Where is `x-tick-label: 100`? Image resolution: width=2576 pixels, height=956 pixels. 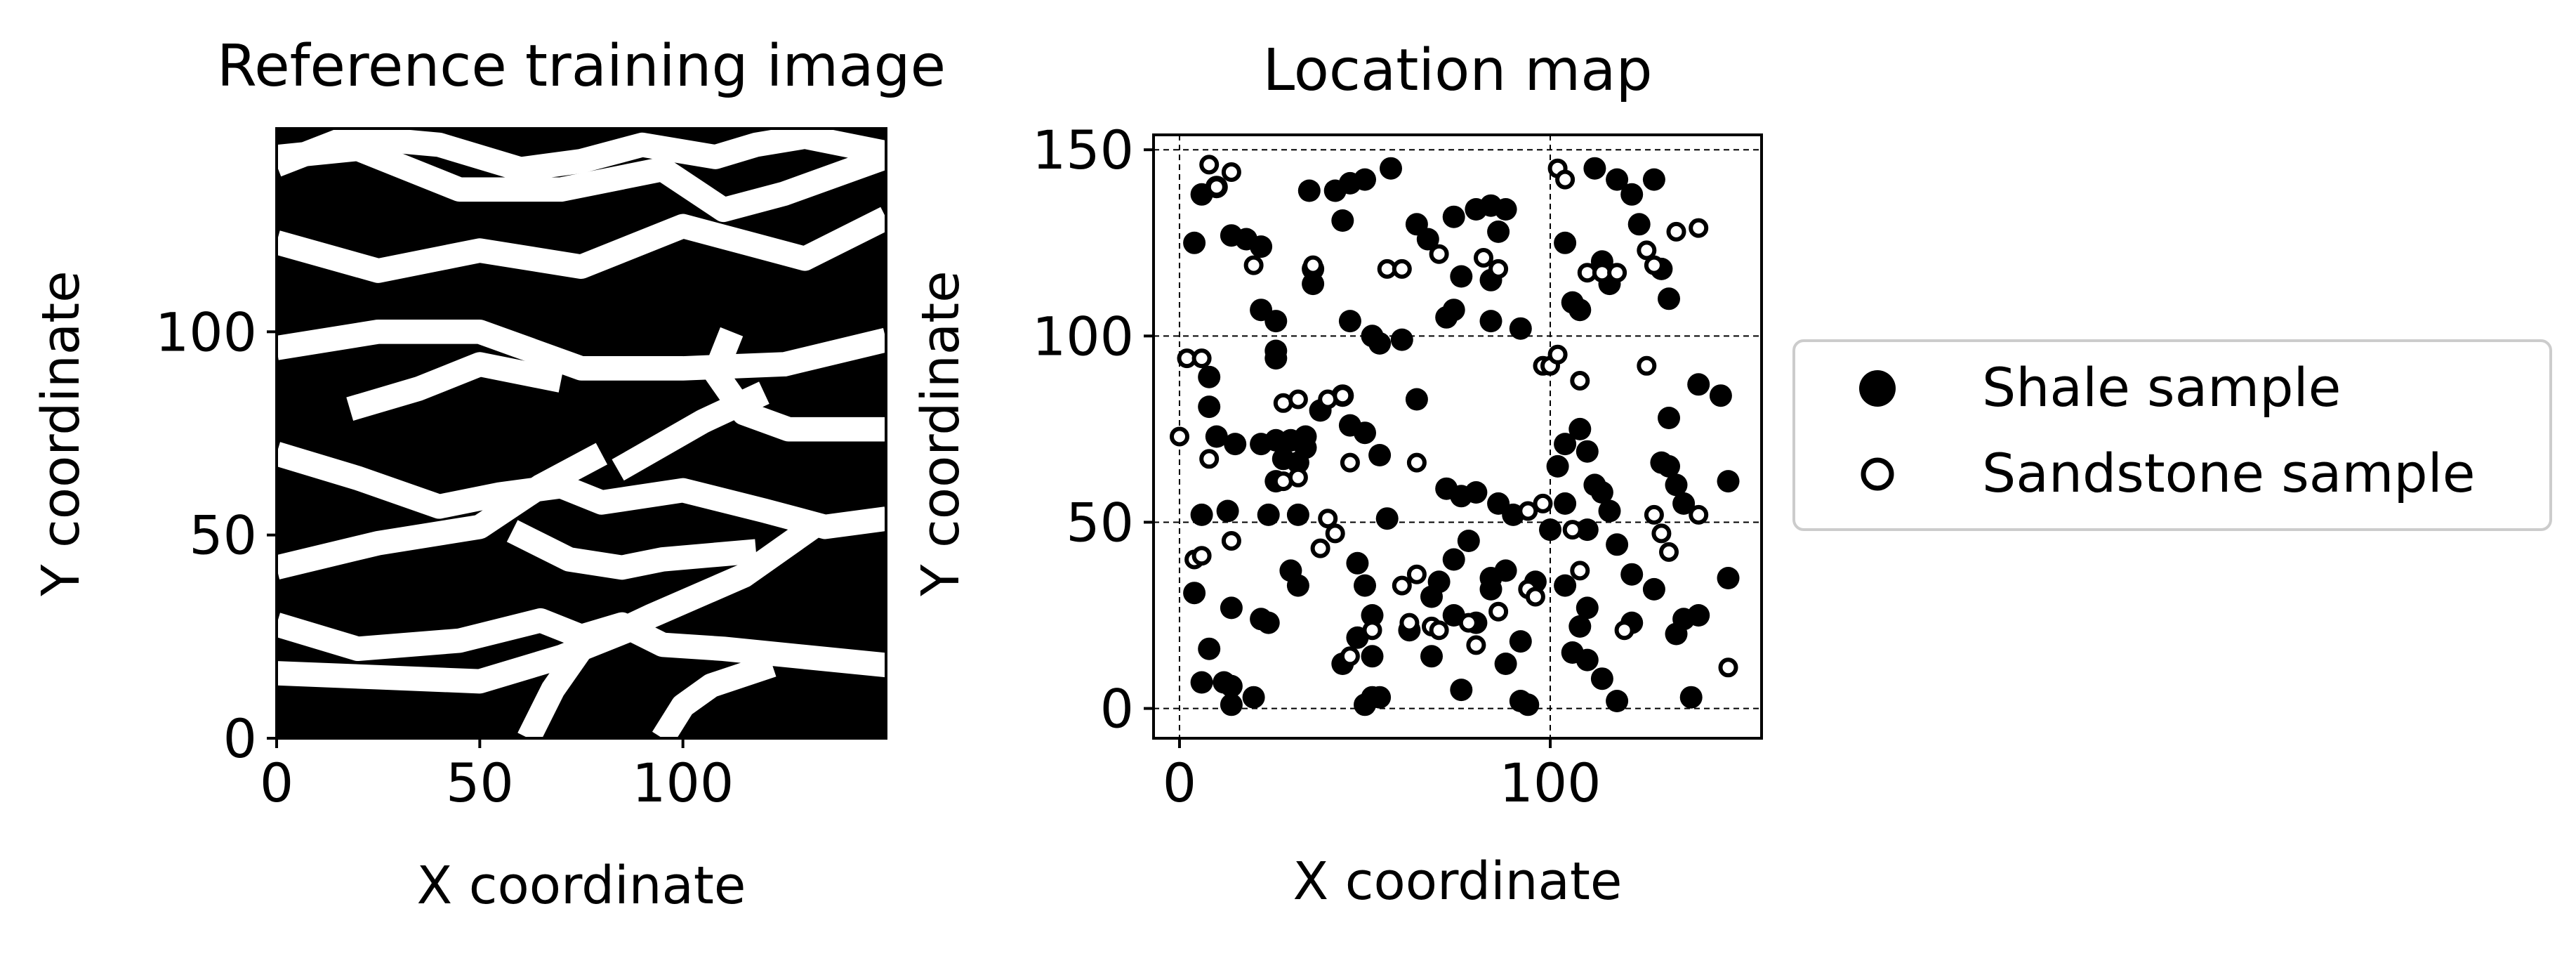
x-tick-label: 100 is located at coordinates (1550, 783).